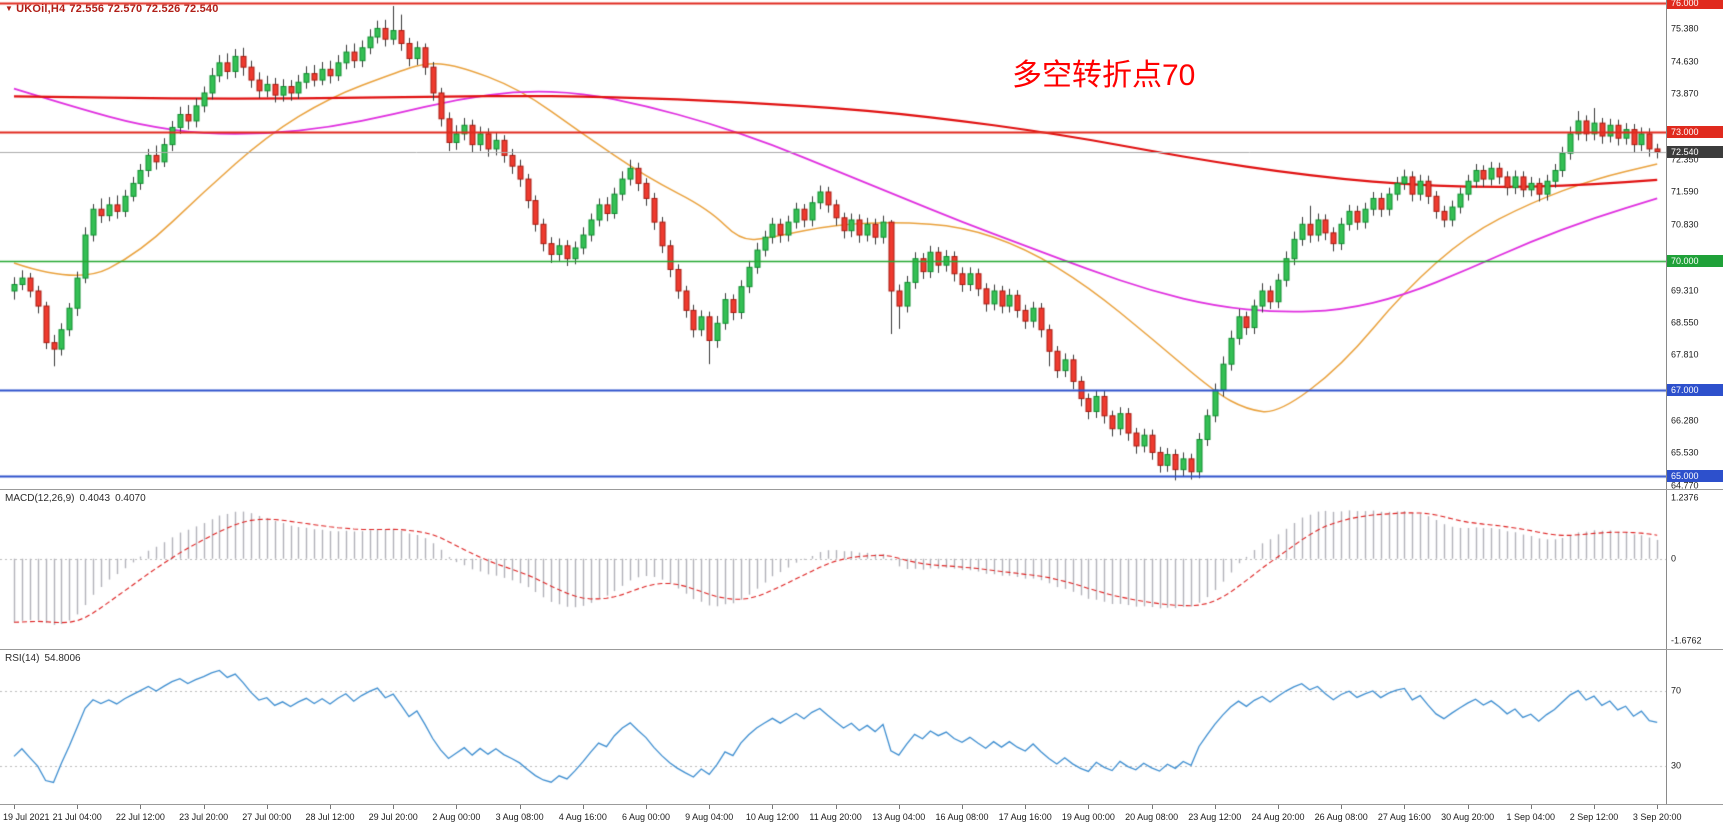 This screenshot has height=838, width=1723. What do you see at coordinates (899, 817) in the screenshot?
I see `time-axis-label: 13 Aug 04:00` at bounding box center [899, 817].